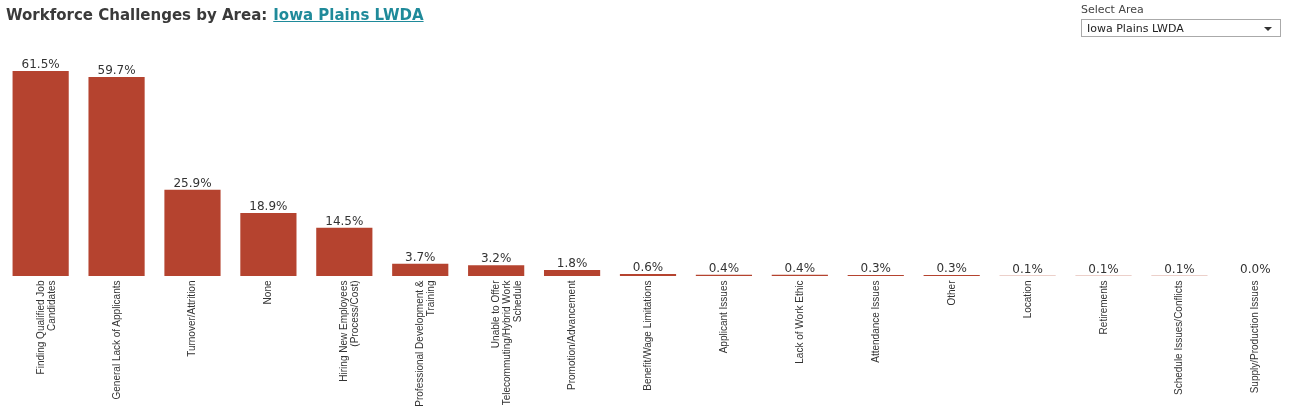  Describe the element at coordinates (1179, 338) in the screenshot. I see `x-tick-label: Schedule Issues/Conflicts` at that location.